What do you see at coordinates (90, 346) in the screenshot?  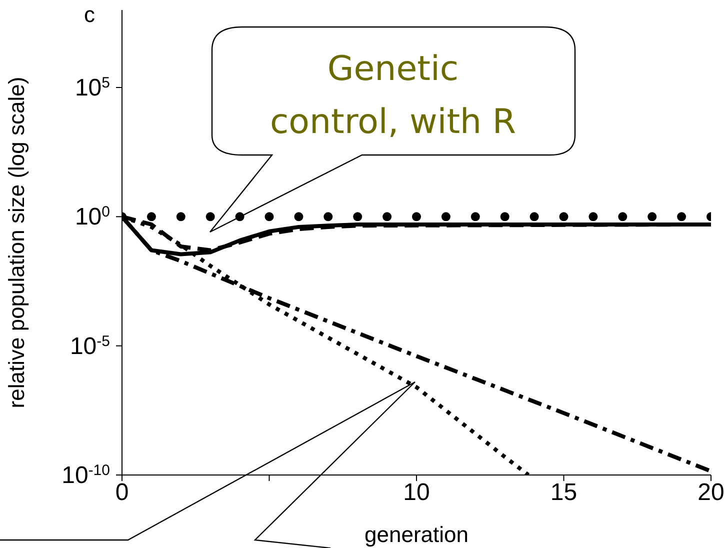 I see `y-tick-label: 10$^{-5}$` at bounding box center [90, 346].